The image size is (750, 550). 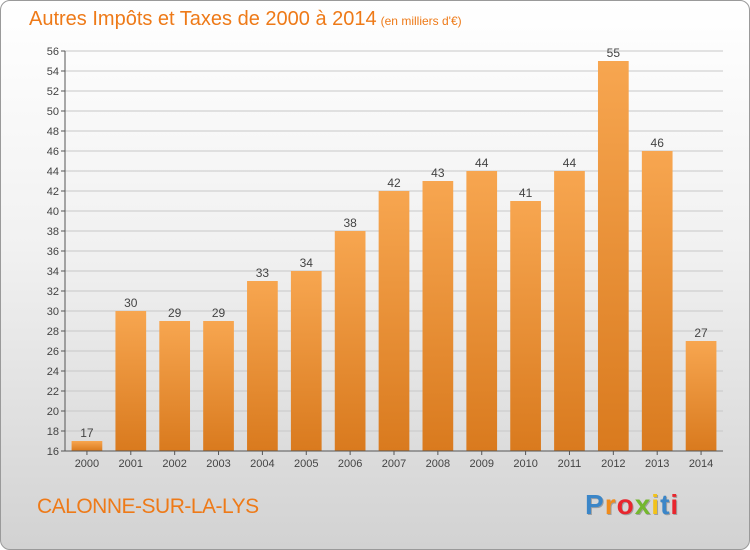 What do you see at coordinates (148, 506) in the screenshot?
I see `town-name: CALONNE-SUR-LA-LYS` at bounding box center [148, 506].